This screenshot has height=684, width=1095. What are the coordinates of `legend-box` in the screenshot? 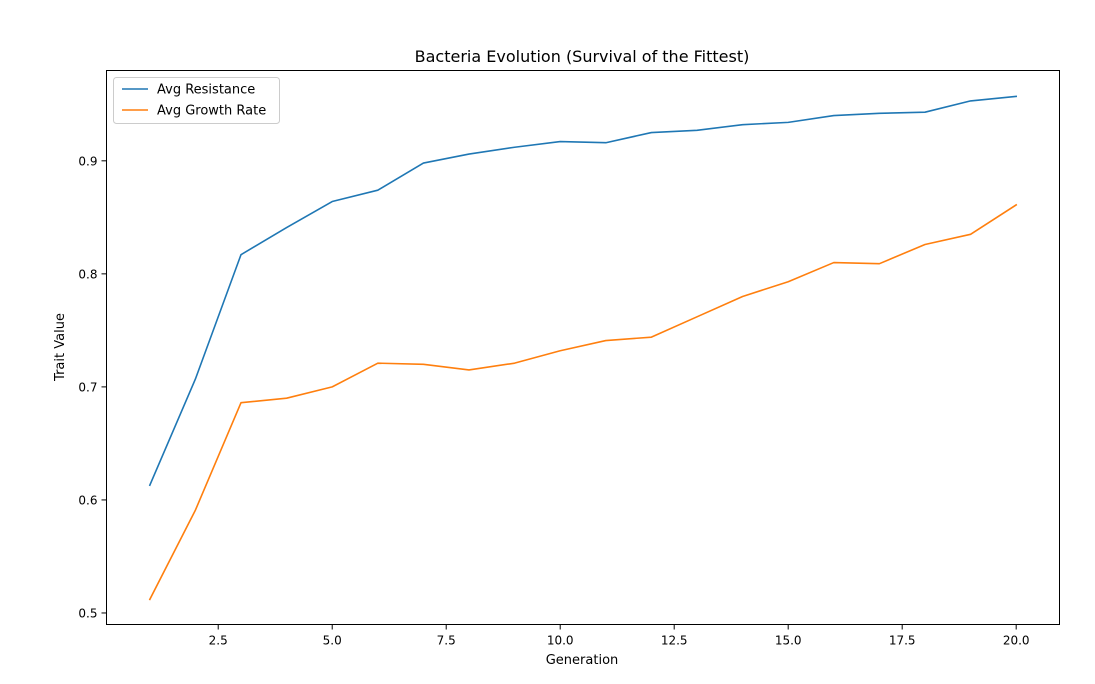 It's located at (196, 100).